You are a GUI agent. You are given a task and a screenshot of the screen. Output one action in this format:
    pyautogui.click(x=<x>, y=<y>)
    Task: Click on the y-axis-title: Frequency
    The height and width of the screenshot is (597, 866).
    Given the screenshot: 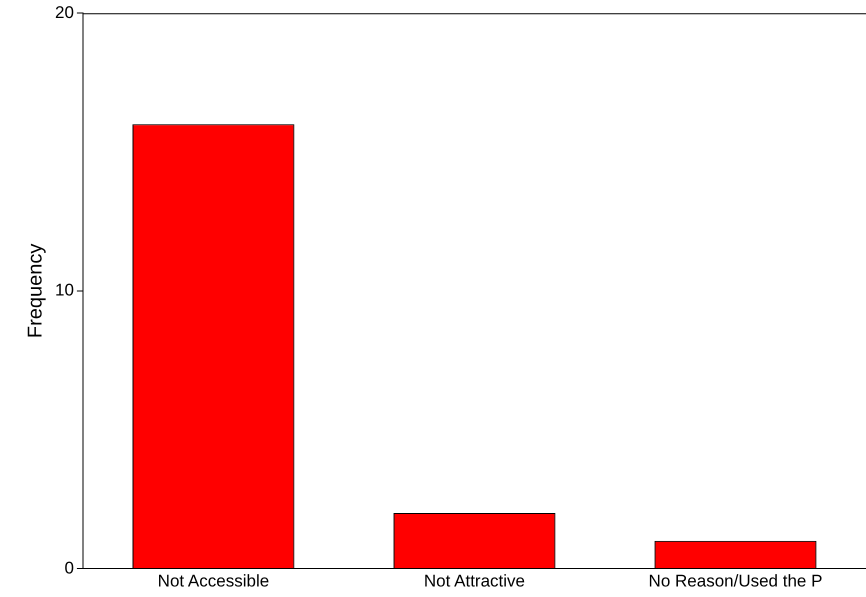 What is the action you would take?
    pyautogui.click(x=35, y=291)
    